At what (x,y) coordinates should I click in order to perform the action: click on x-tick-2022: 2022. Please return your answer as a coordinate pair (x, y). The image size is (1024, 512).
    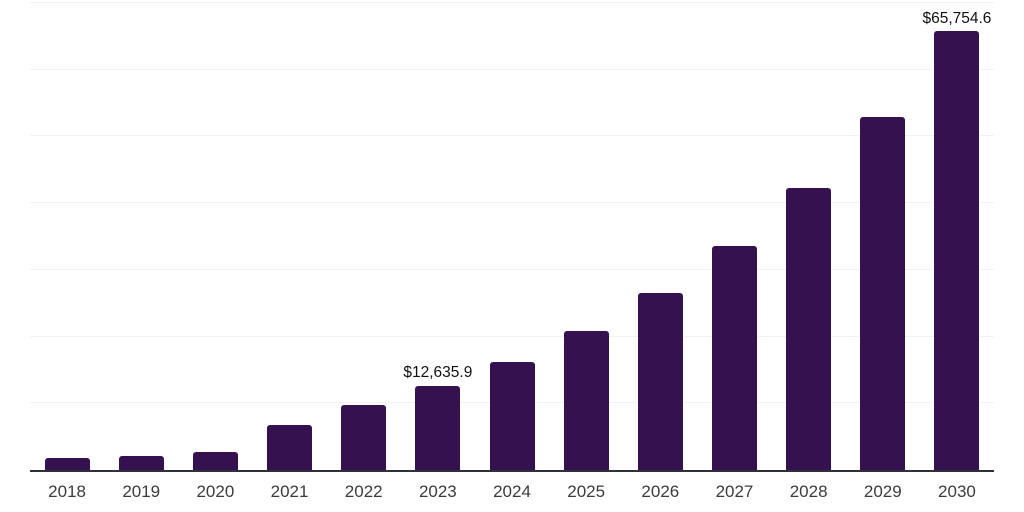
    Looking at the image, I should click on (363, 491).